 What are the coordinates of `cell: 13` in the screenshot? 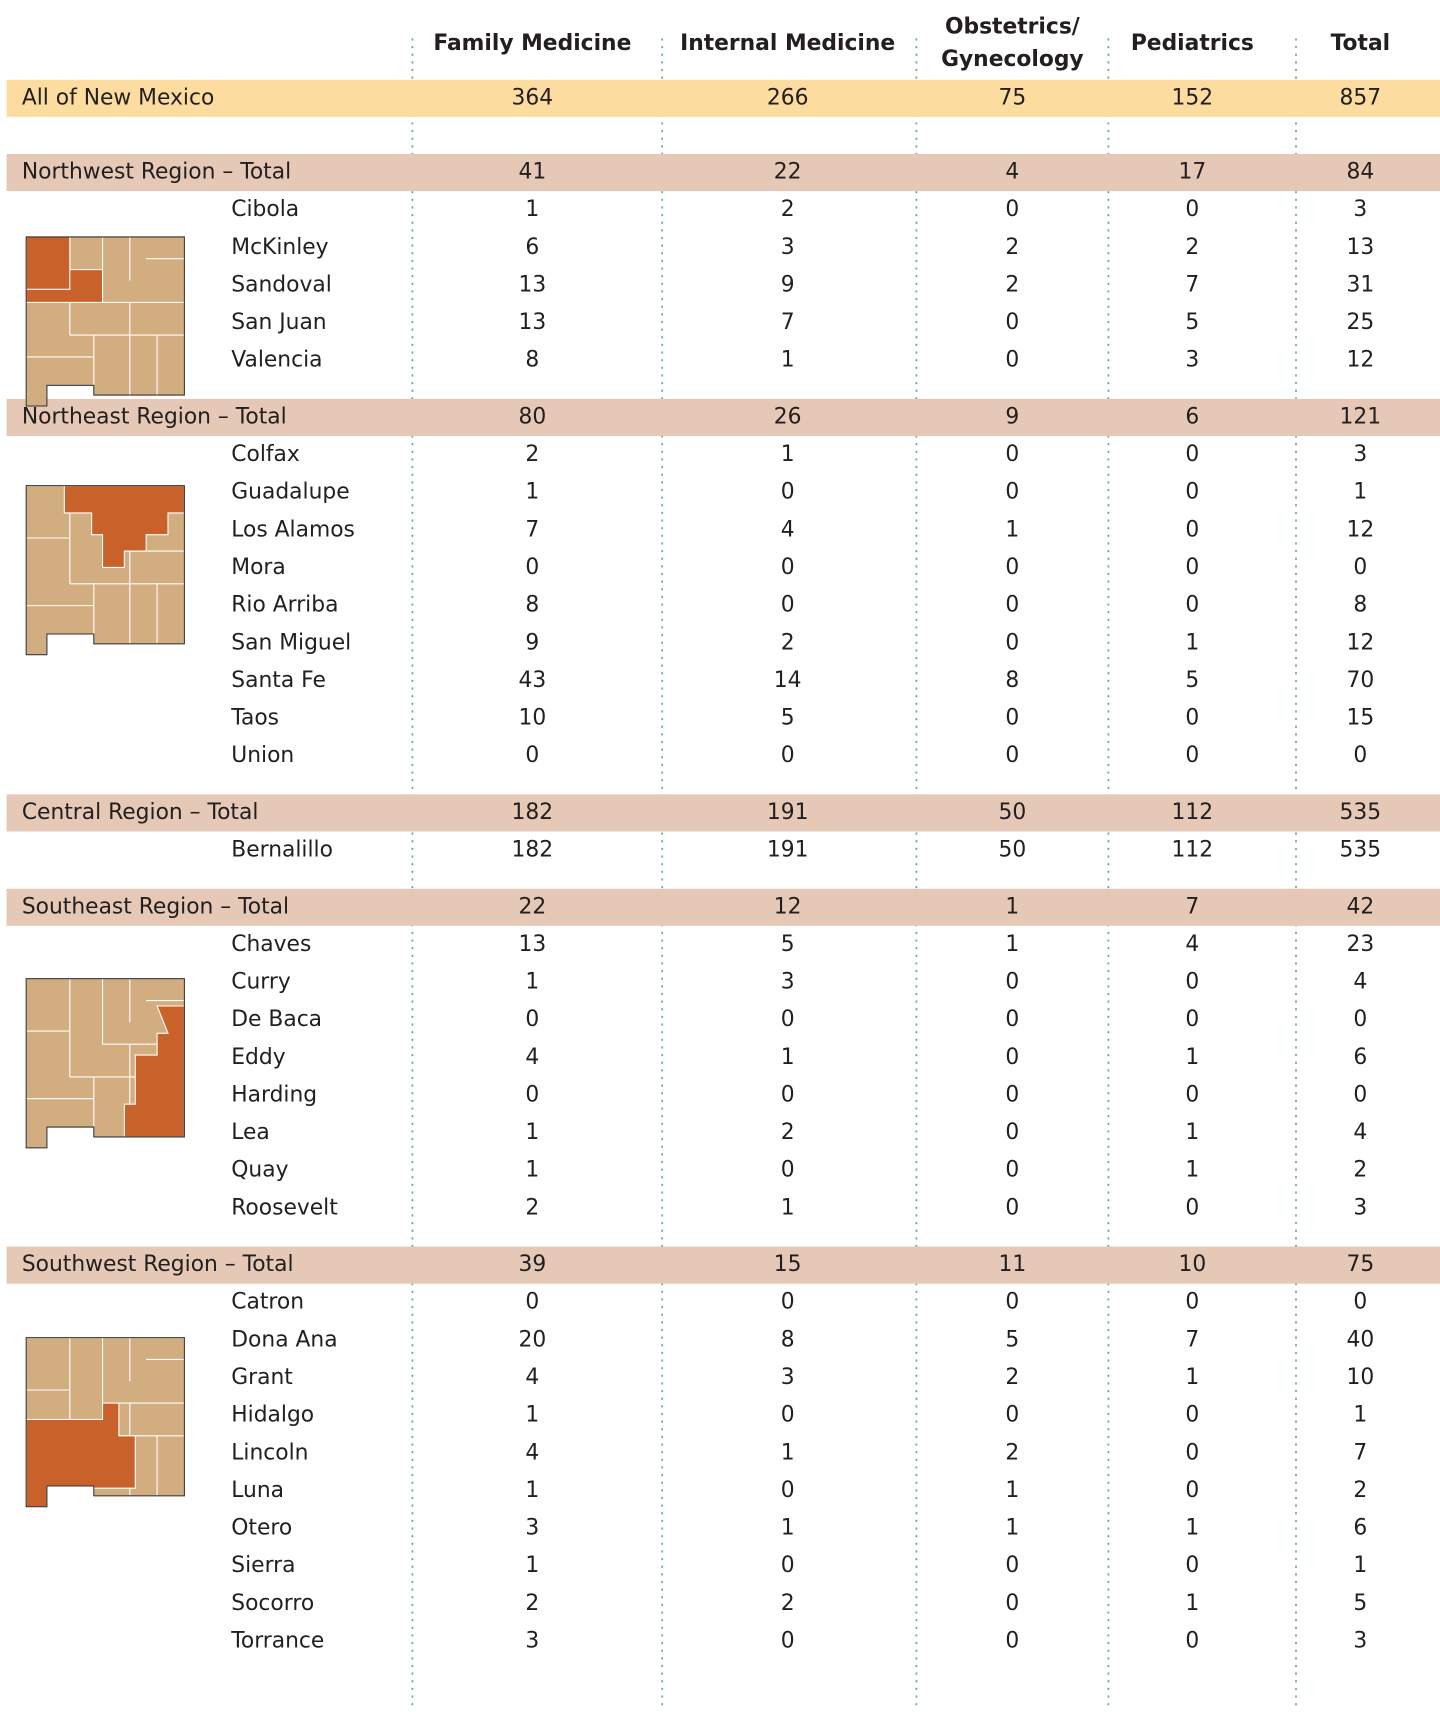 It's located at (532, 322).